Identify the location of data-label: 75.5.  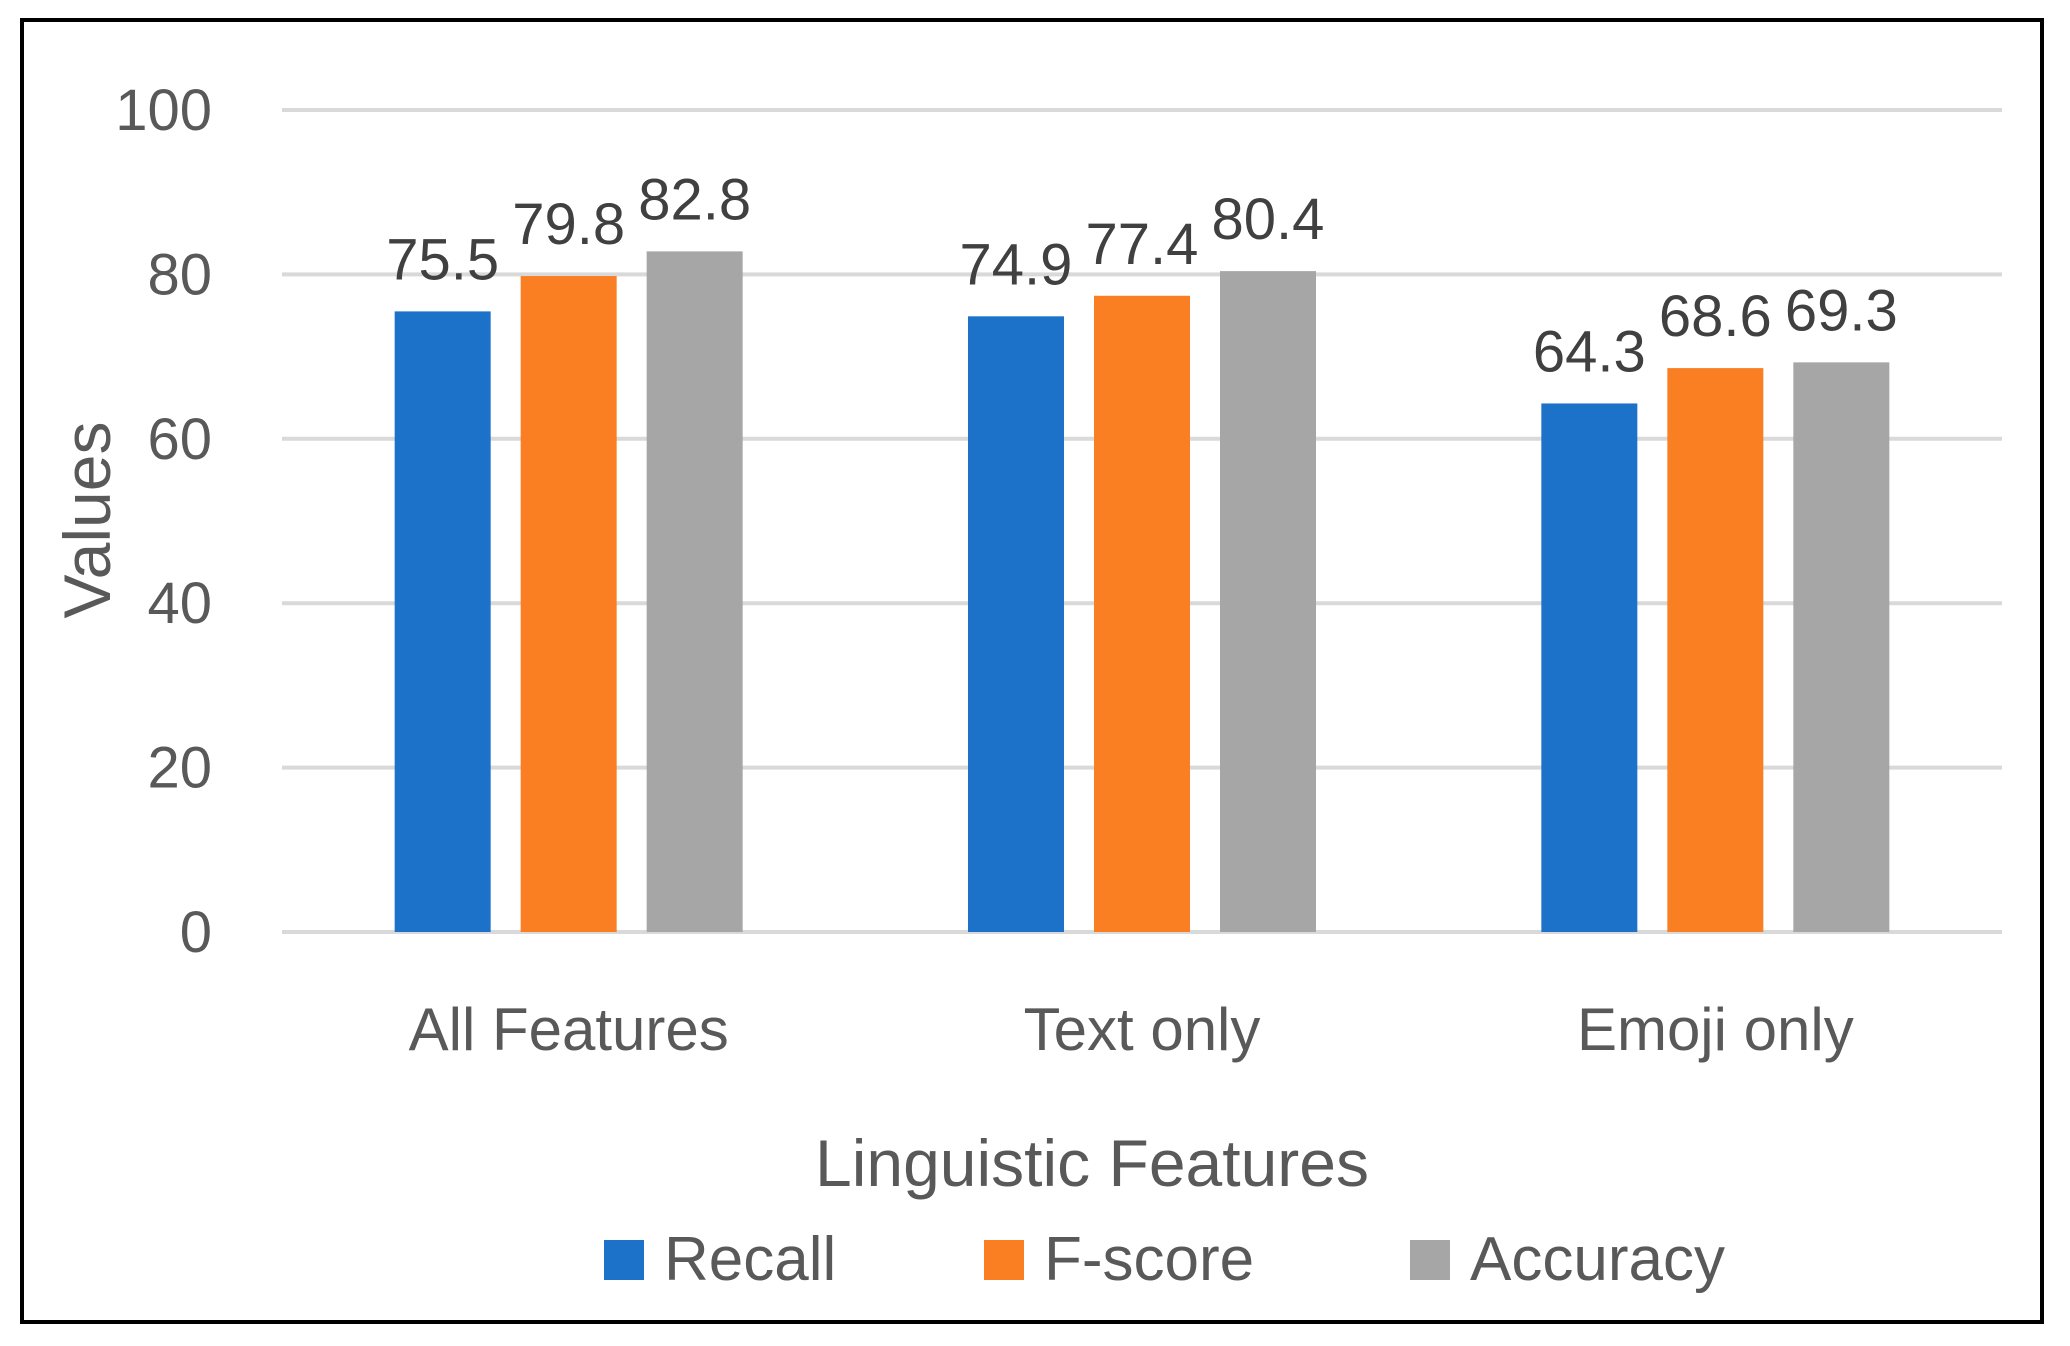
(442, 259).